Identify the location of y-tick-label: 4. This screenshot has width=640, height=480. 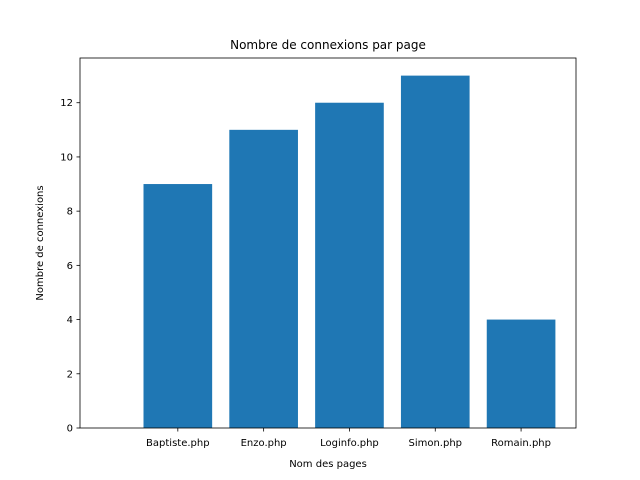
(70, 320).